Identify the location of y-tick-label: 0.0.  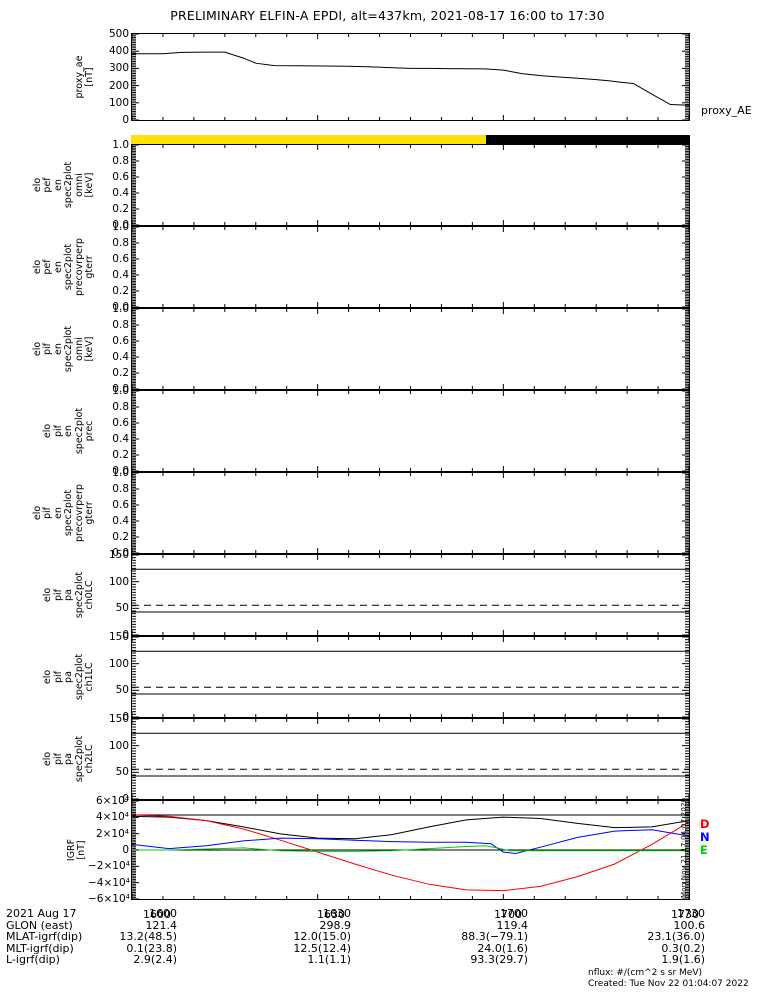
(120, 306).